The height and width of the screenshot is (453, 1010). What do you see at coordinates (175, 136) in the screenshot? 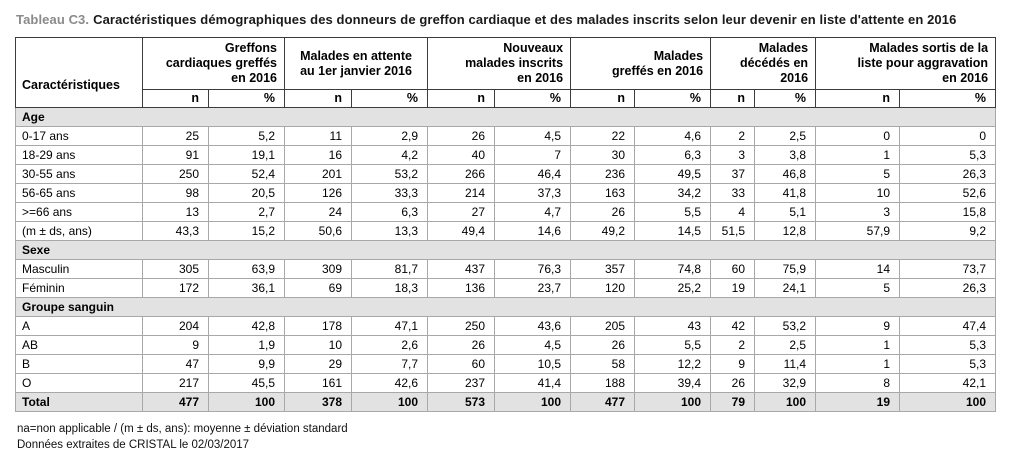
I see `cell-value: 25` at bounding box center [175, 136].